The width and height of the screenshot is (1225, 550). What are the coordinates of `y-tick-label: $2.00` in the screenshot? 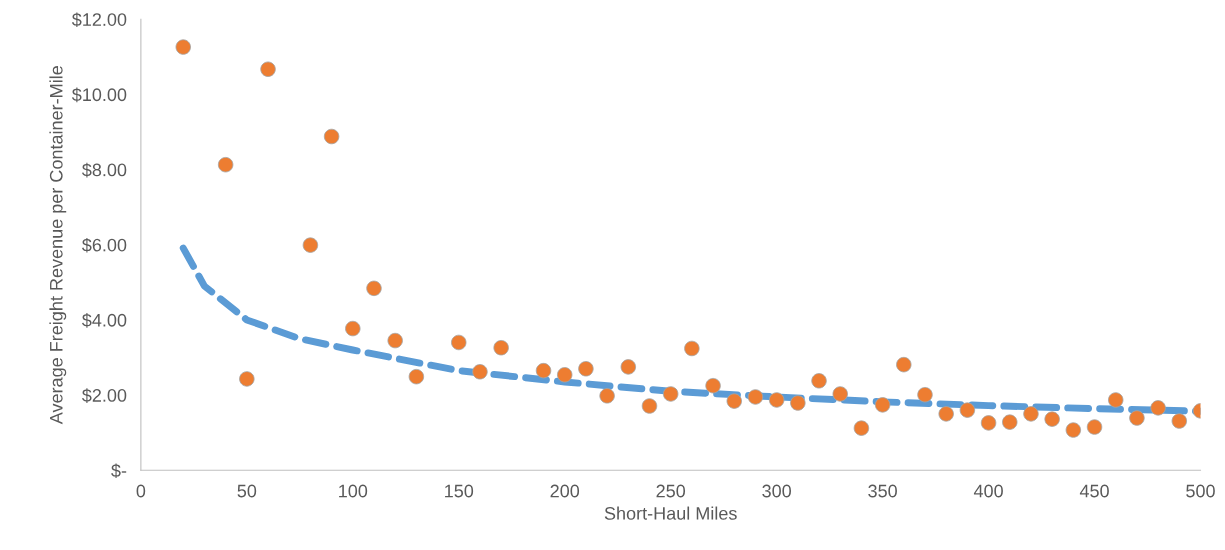 It's located at (104, 395).